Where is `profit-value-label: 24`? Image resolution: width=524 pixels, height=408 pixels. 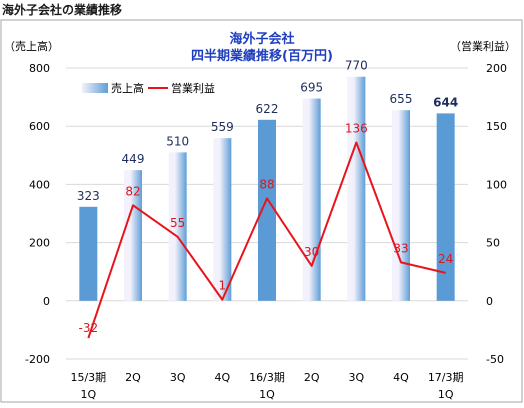
profit-value-label: 24 is located at coordinates (445, 259).